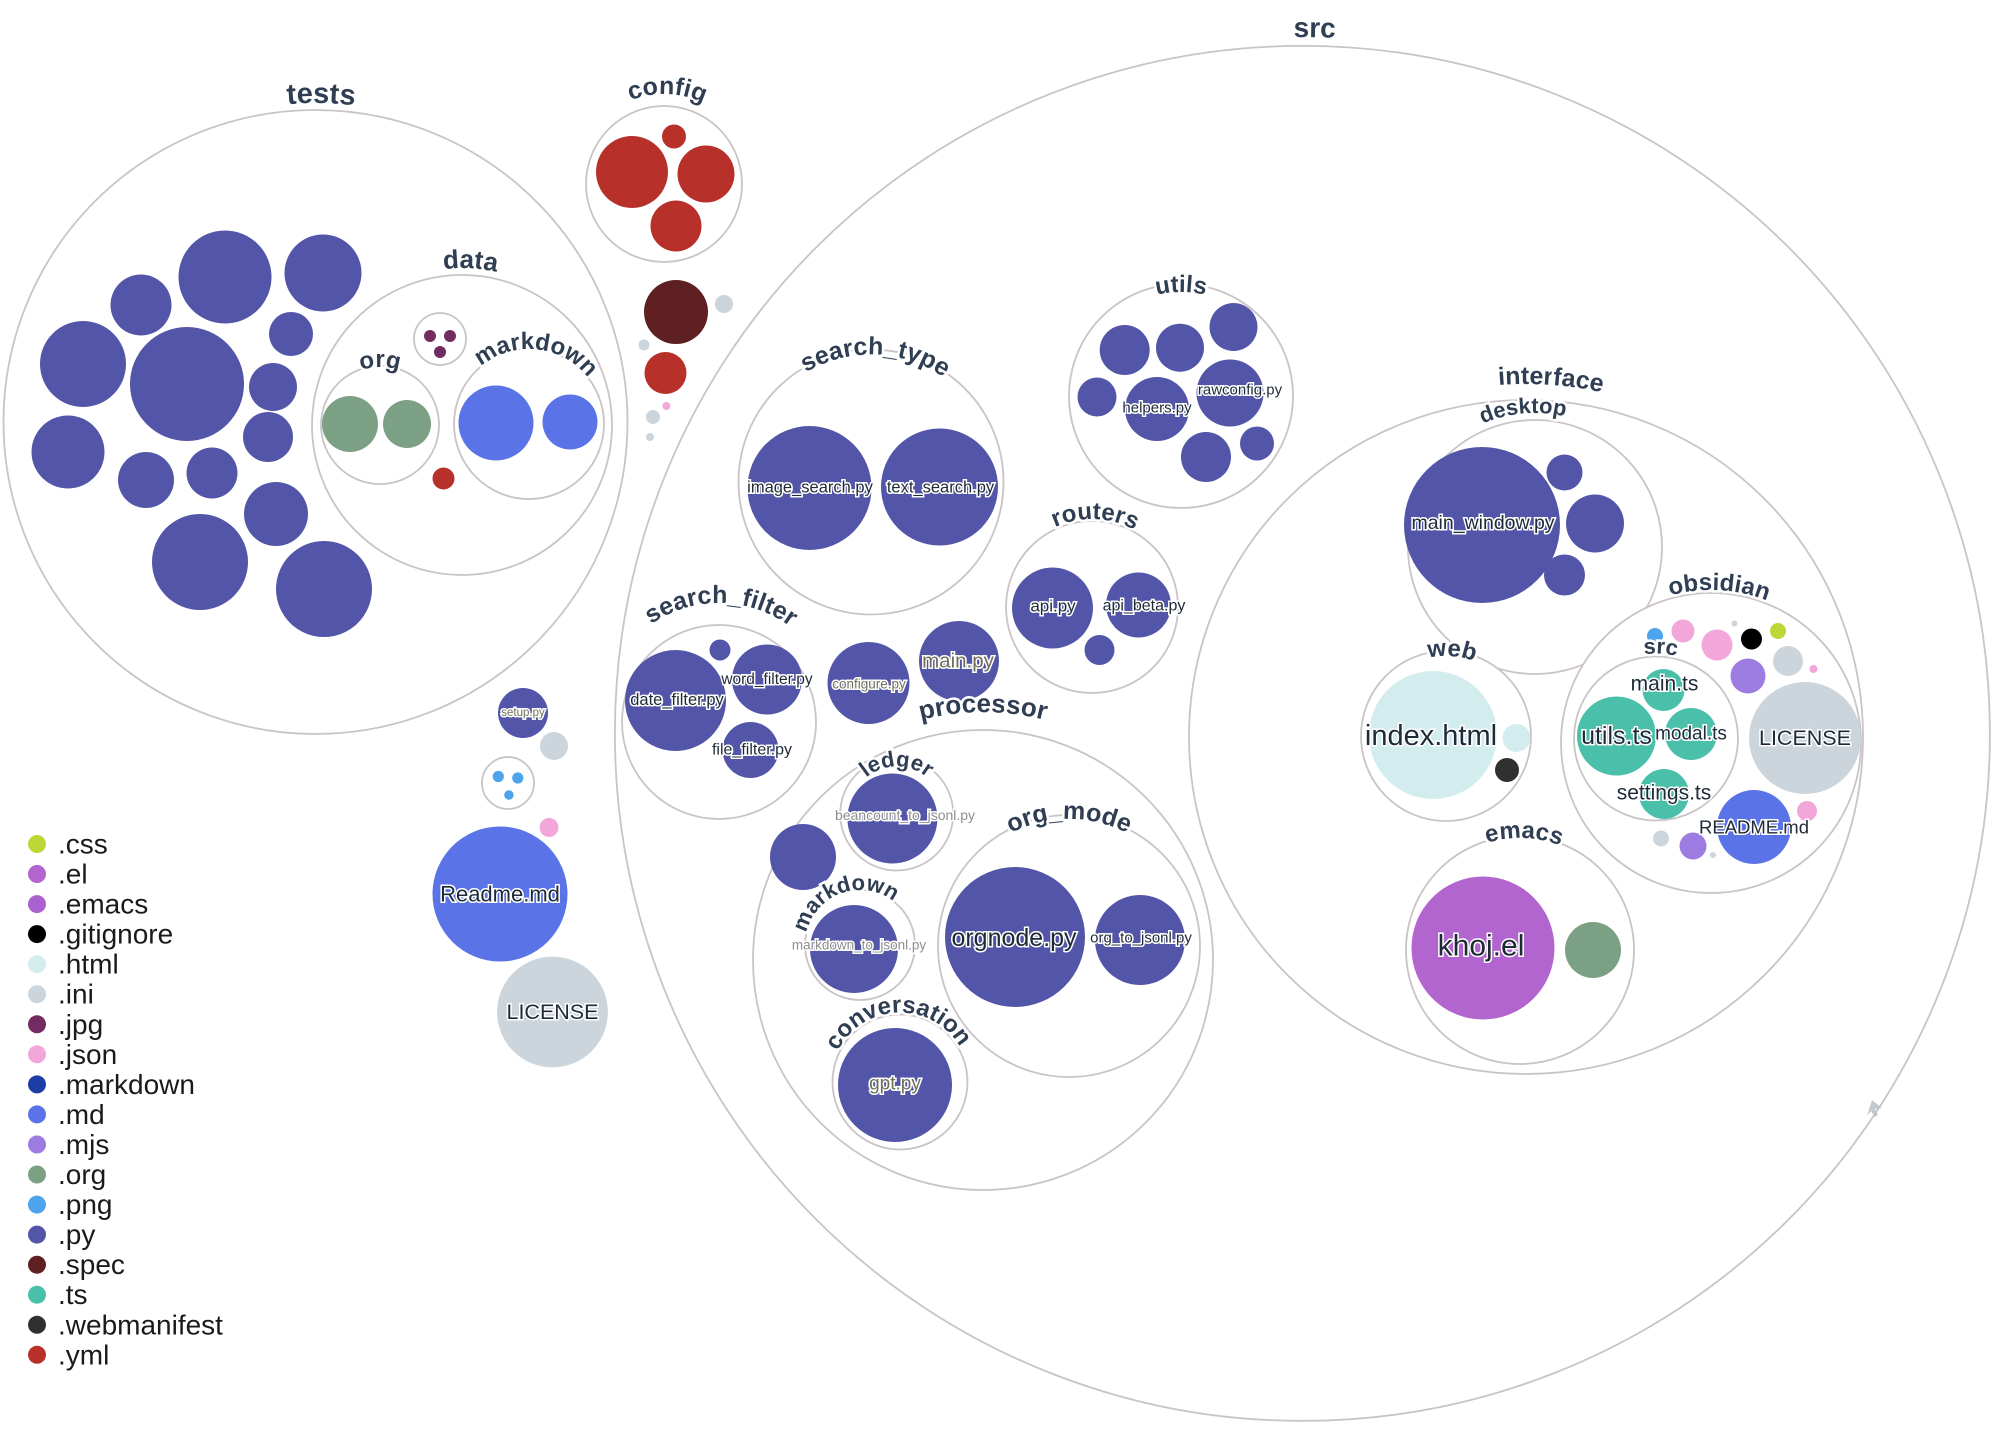  What do you see at coordinates (81, 1114) in the screenshot?
I see `svg-text: .md` at bounding box center [81, 1114].